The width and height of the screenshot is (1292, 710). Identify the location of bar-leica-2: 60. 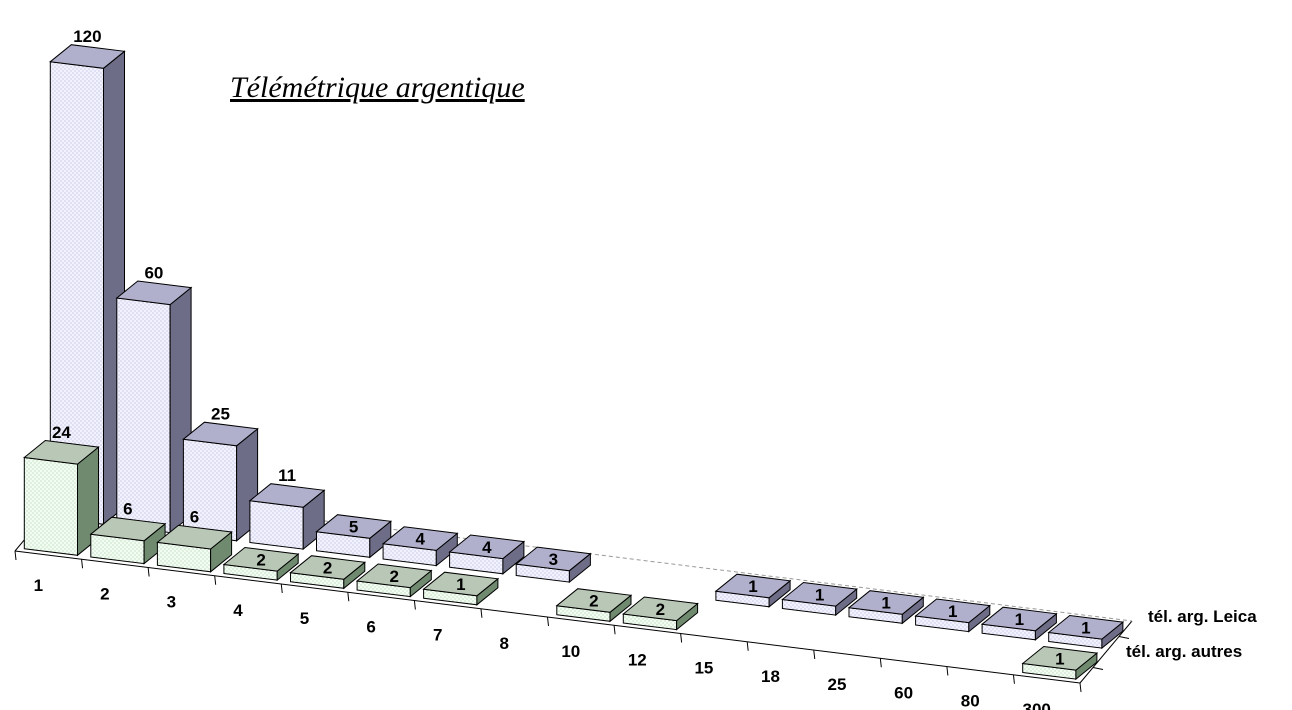
(154, 398).